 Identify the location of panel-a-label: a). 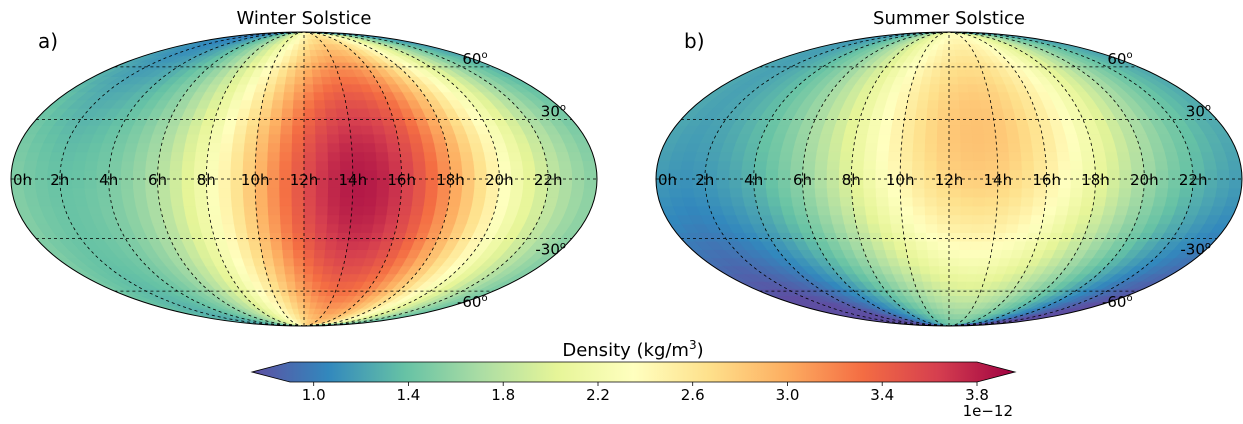
(48, 41).